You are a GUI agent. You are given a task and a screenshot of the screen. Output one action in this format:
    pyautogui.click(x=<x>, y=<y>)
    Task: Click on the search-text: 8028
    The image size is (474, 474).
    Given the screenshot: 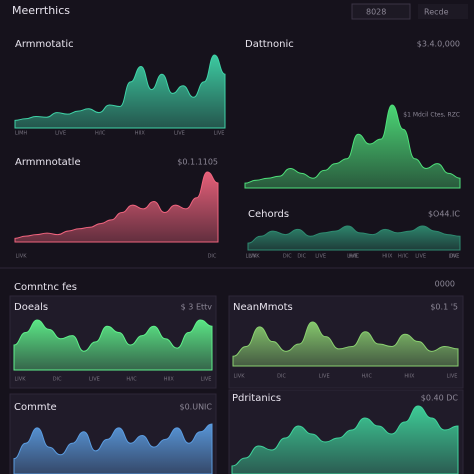 What is the action you would take?
    pyautogui.click(x=376, y=12)
    